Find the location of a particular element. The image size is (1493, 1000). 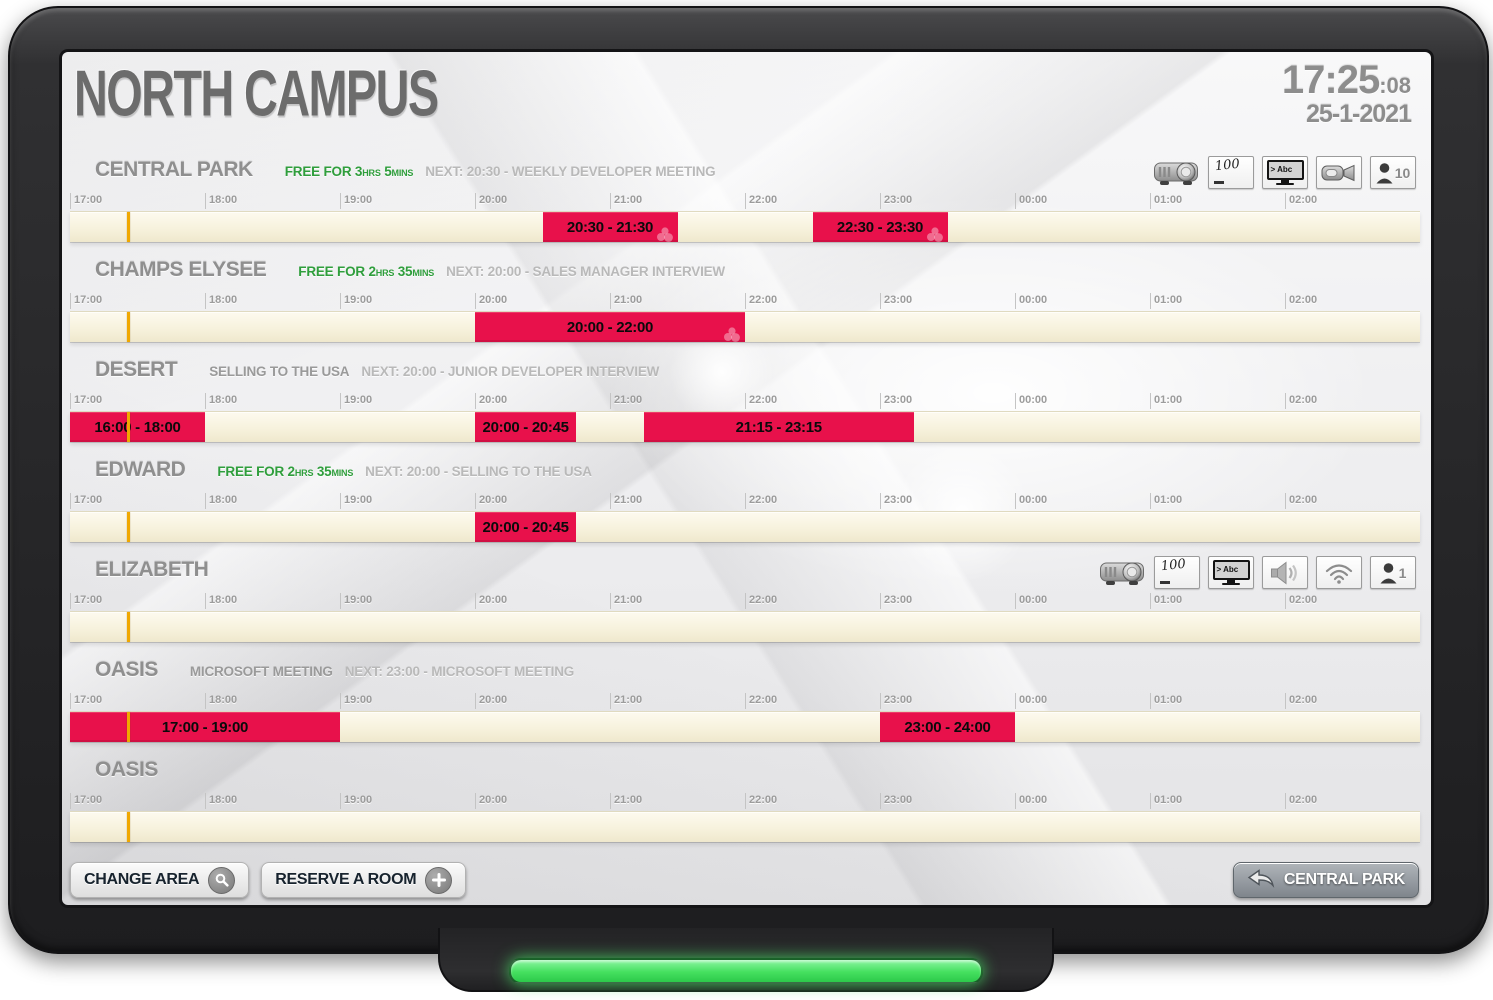

clock-time: 17:25 is located at coordinates (1330, 80).